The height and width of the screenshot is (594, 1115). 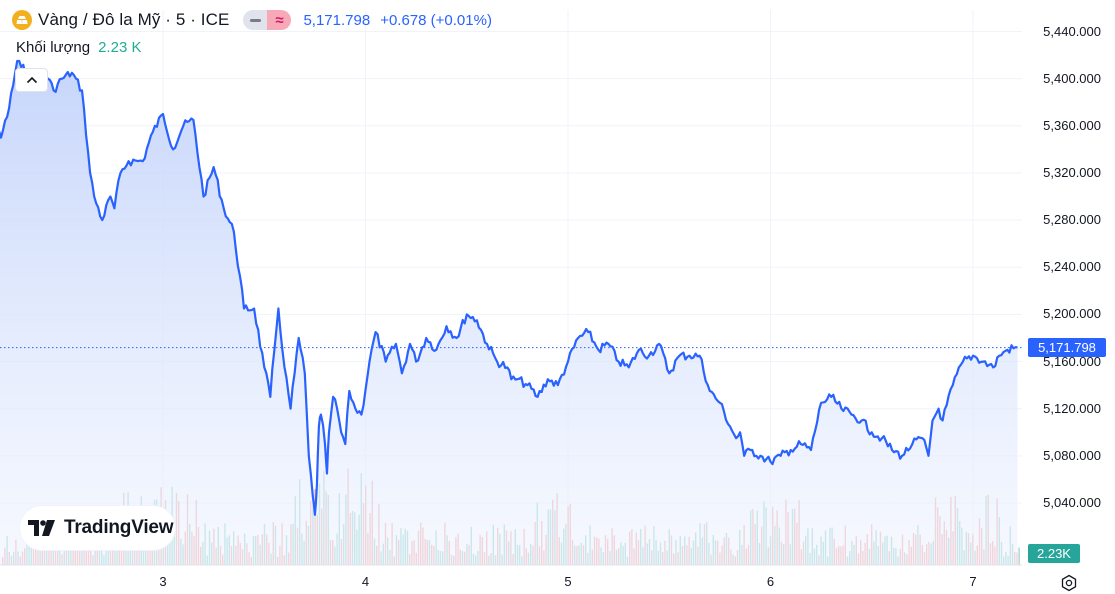 I want to click on settings-gear-icon, so click(x=1069, y=583).